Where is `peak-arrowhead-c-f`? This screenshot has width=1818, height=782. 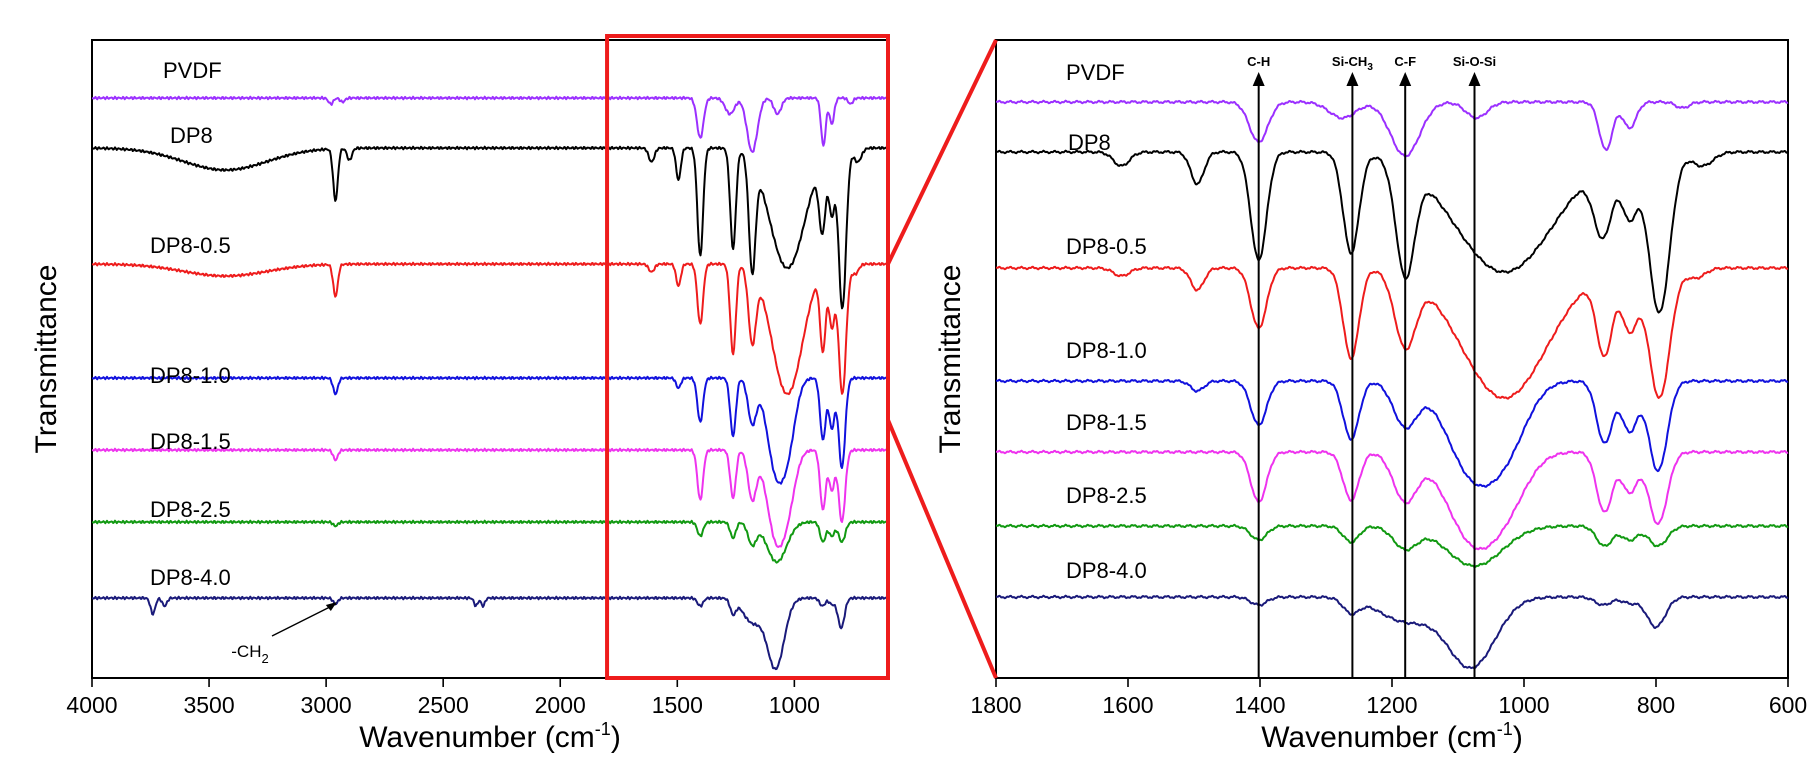
peak-arrowhead-c-f is located at coordinates (1405, 79).